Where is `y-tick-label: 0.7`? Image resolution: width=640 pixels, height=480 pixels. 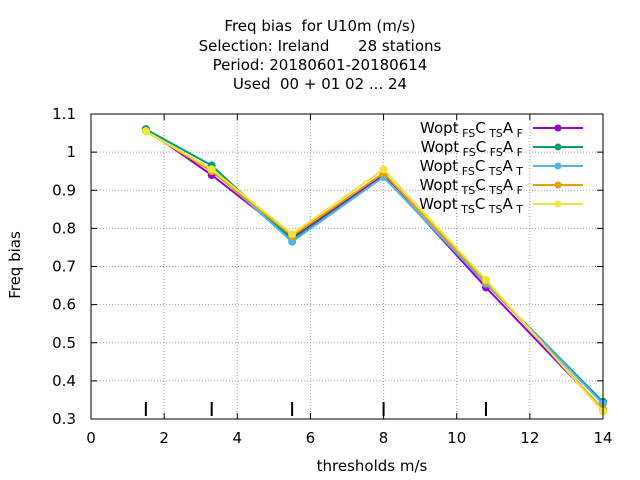
y-tick-label: 0.7 is located at coordinates (64, 267).